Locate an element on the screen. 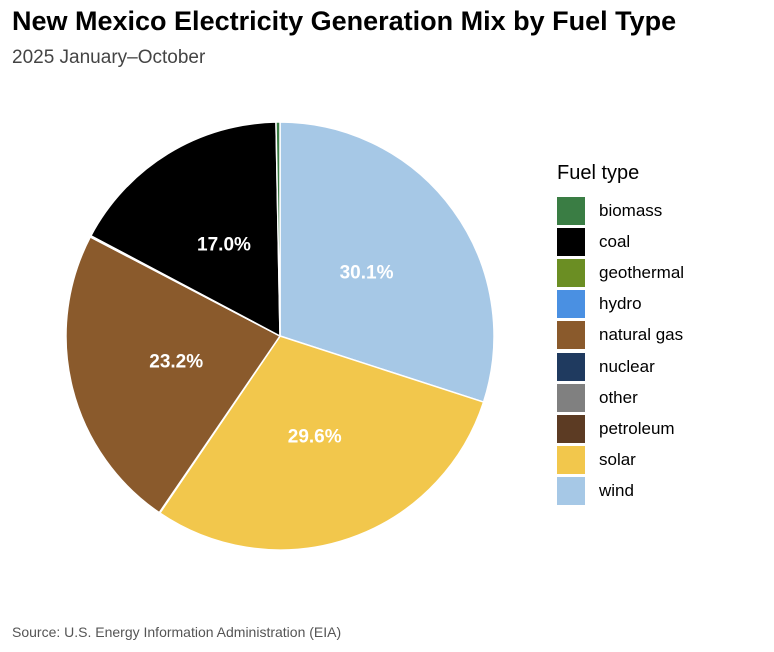 The width and height of the screenshot is (774, 652). legend-label: natural gas is located at coordinates (641, 335).